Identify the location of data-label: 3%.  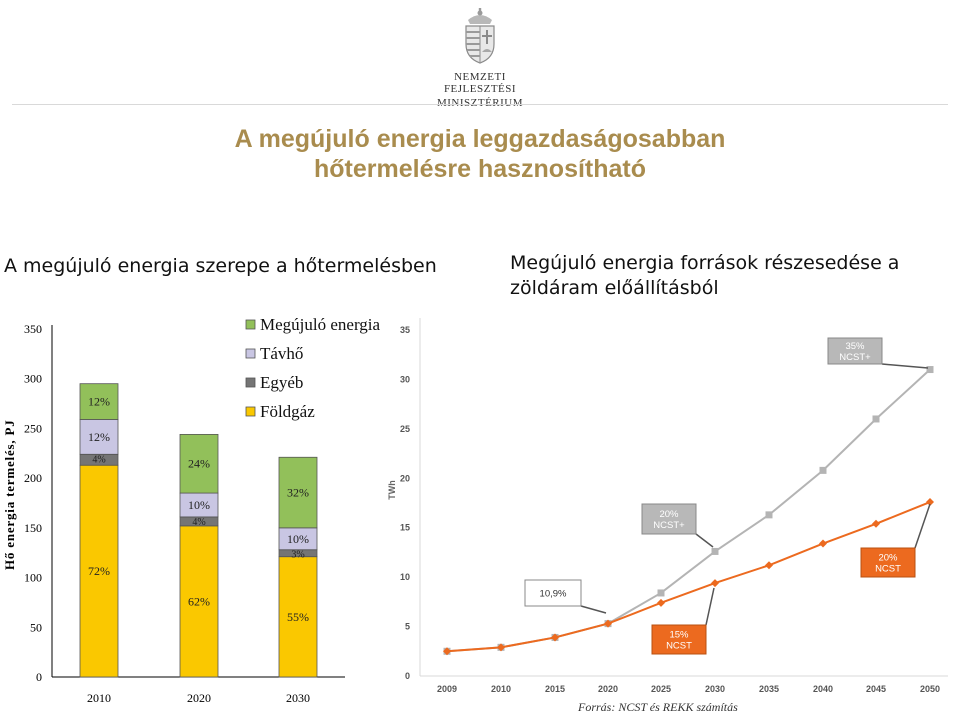
(297, 555).